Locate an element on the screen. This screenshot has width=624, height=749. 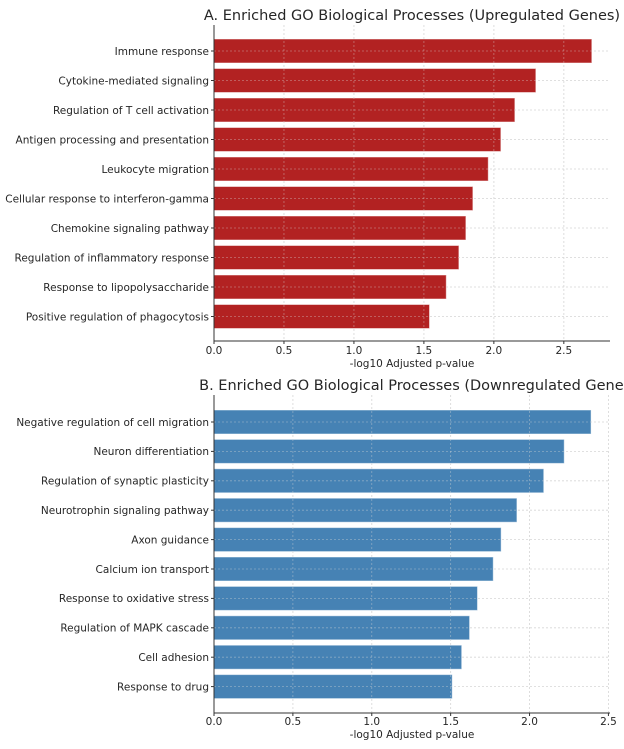
category-label: Response to lipopolysaccharide is located at coordinates (126, 288).